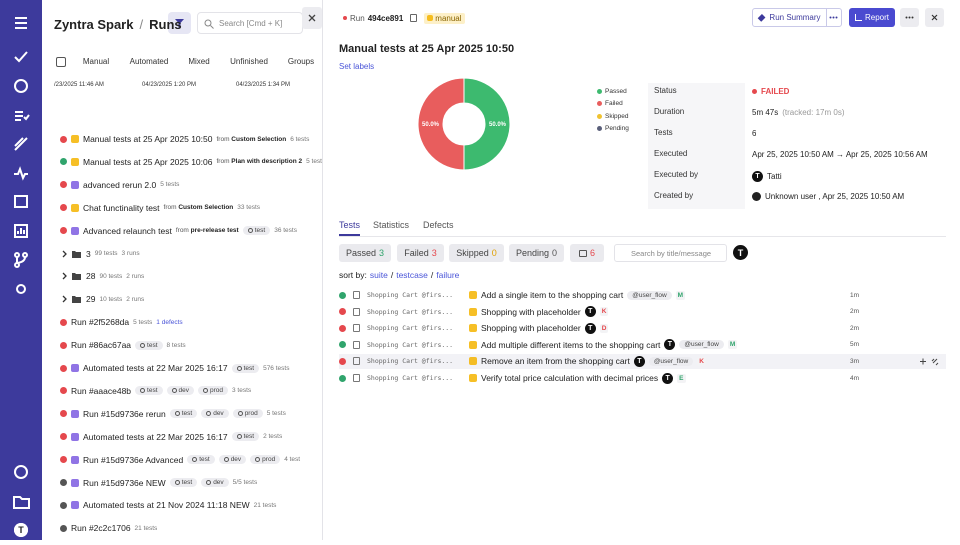  I want to click on folder-title: 29, so click(91, 299).